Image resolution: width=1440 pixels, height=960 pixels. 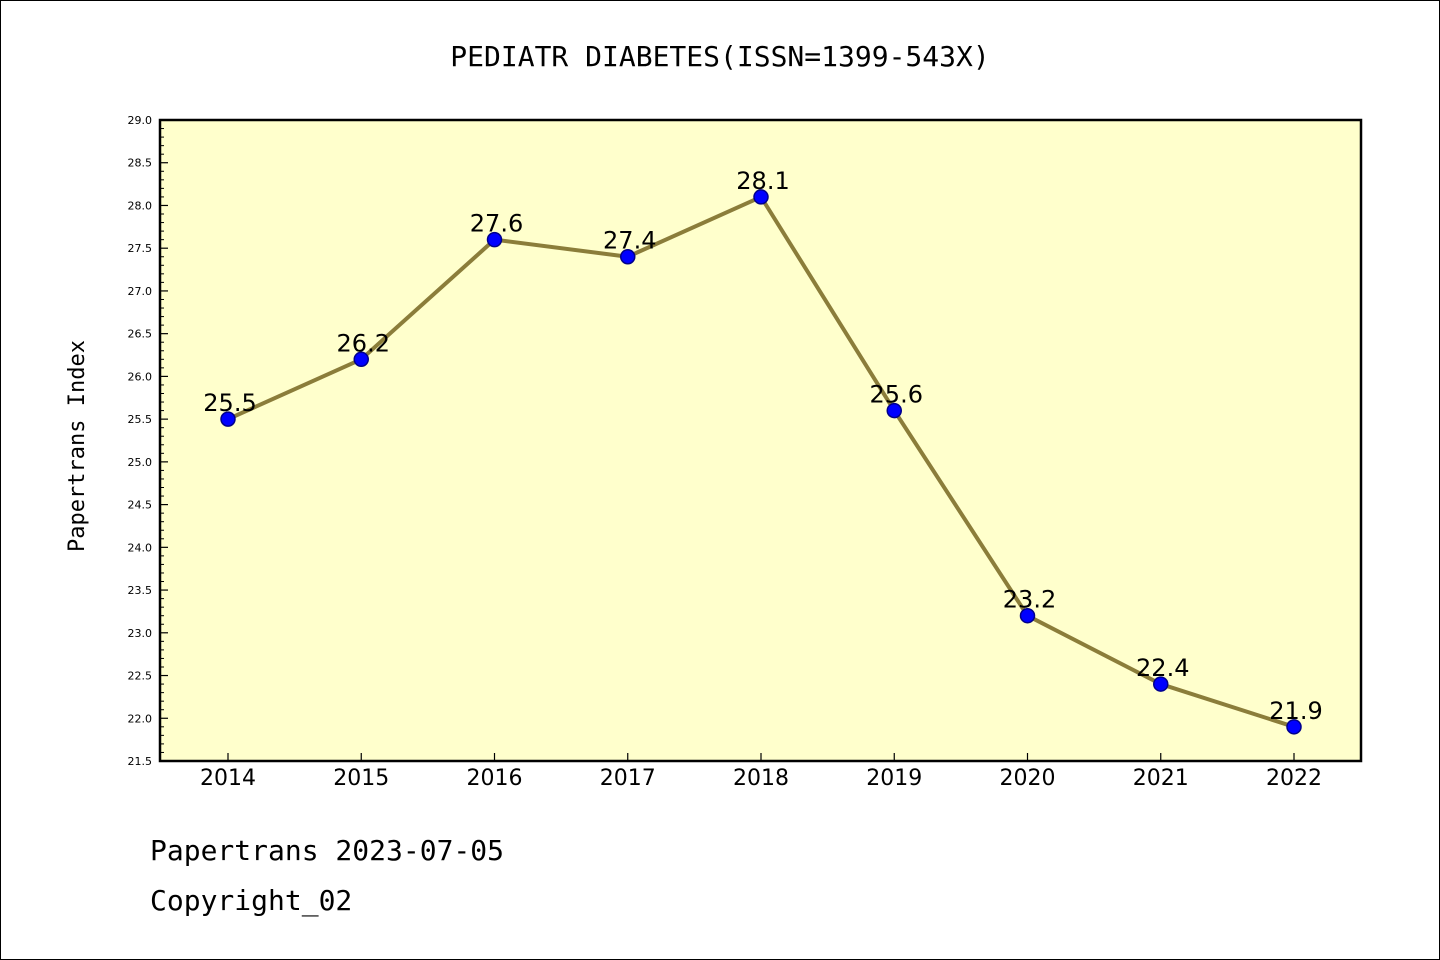 I want to click on data-label: 28.1, so click(x=762, y=181).